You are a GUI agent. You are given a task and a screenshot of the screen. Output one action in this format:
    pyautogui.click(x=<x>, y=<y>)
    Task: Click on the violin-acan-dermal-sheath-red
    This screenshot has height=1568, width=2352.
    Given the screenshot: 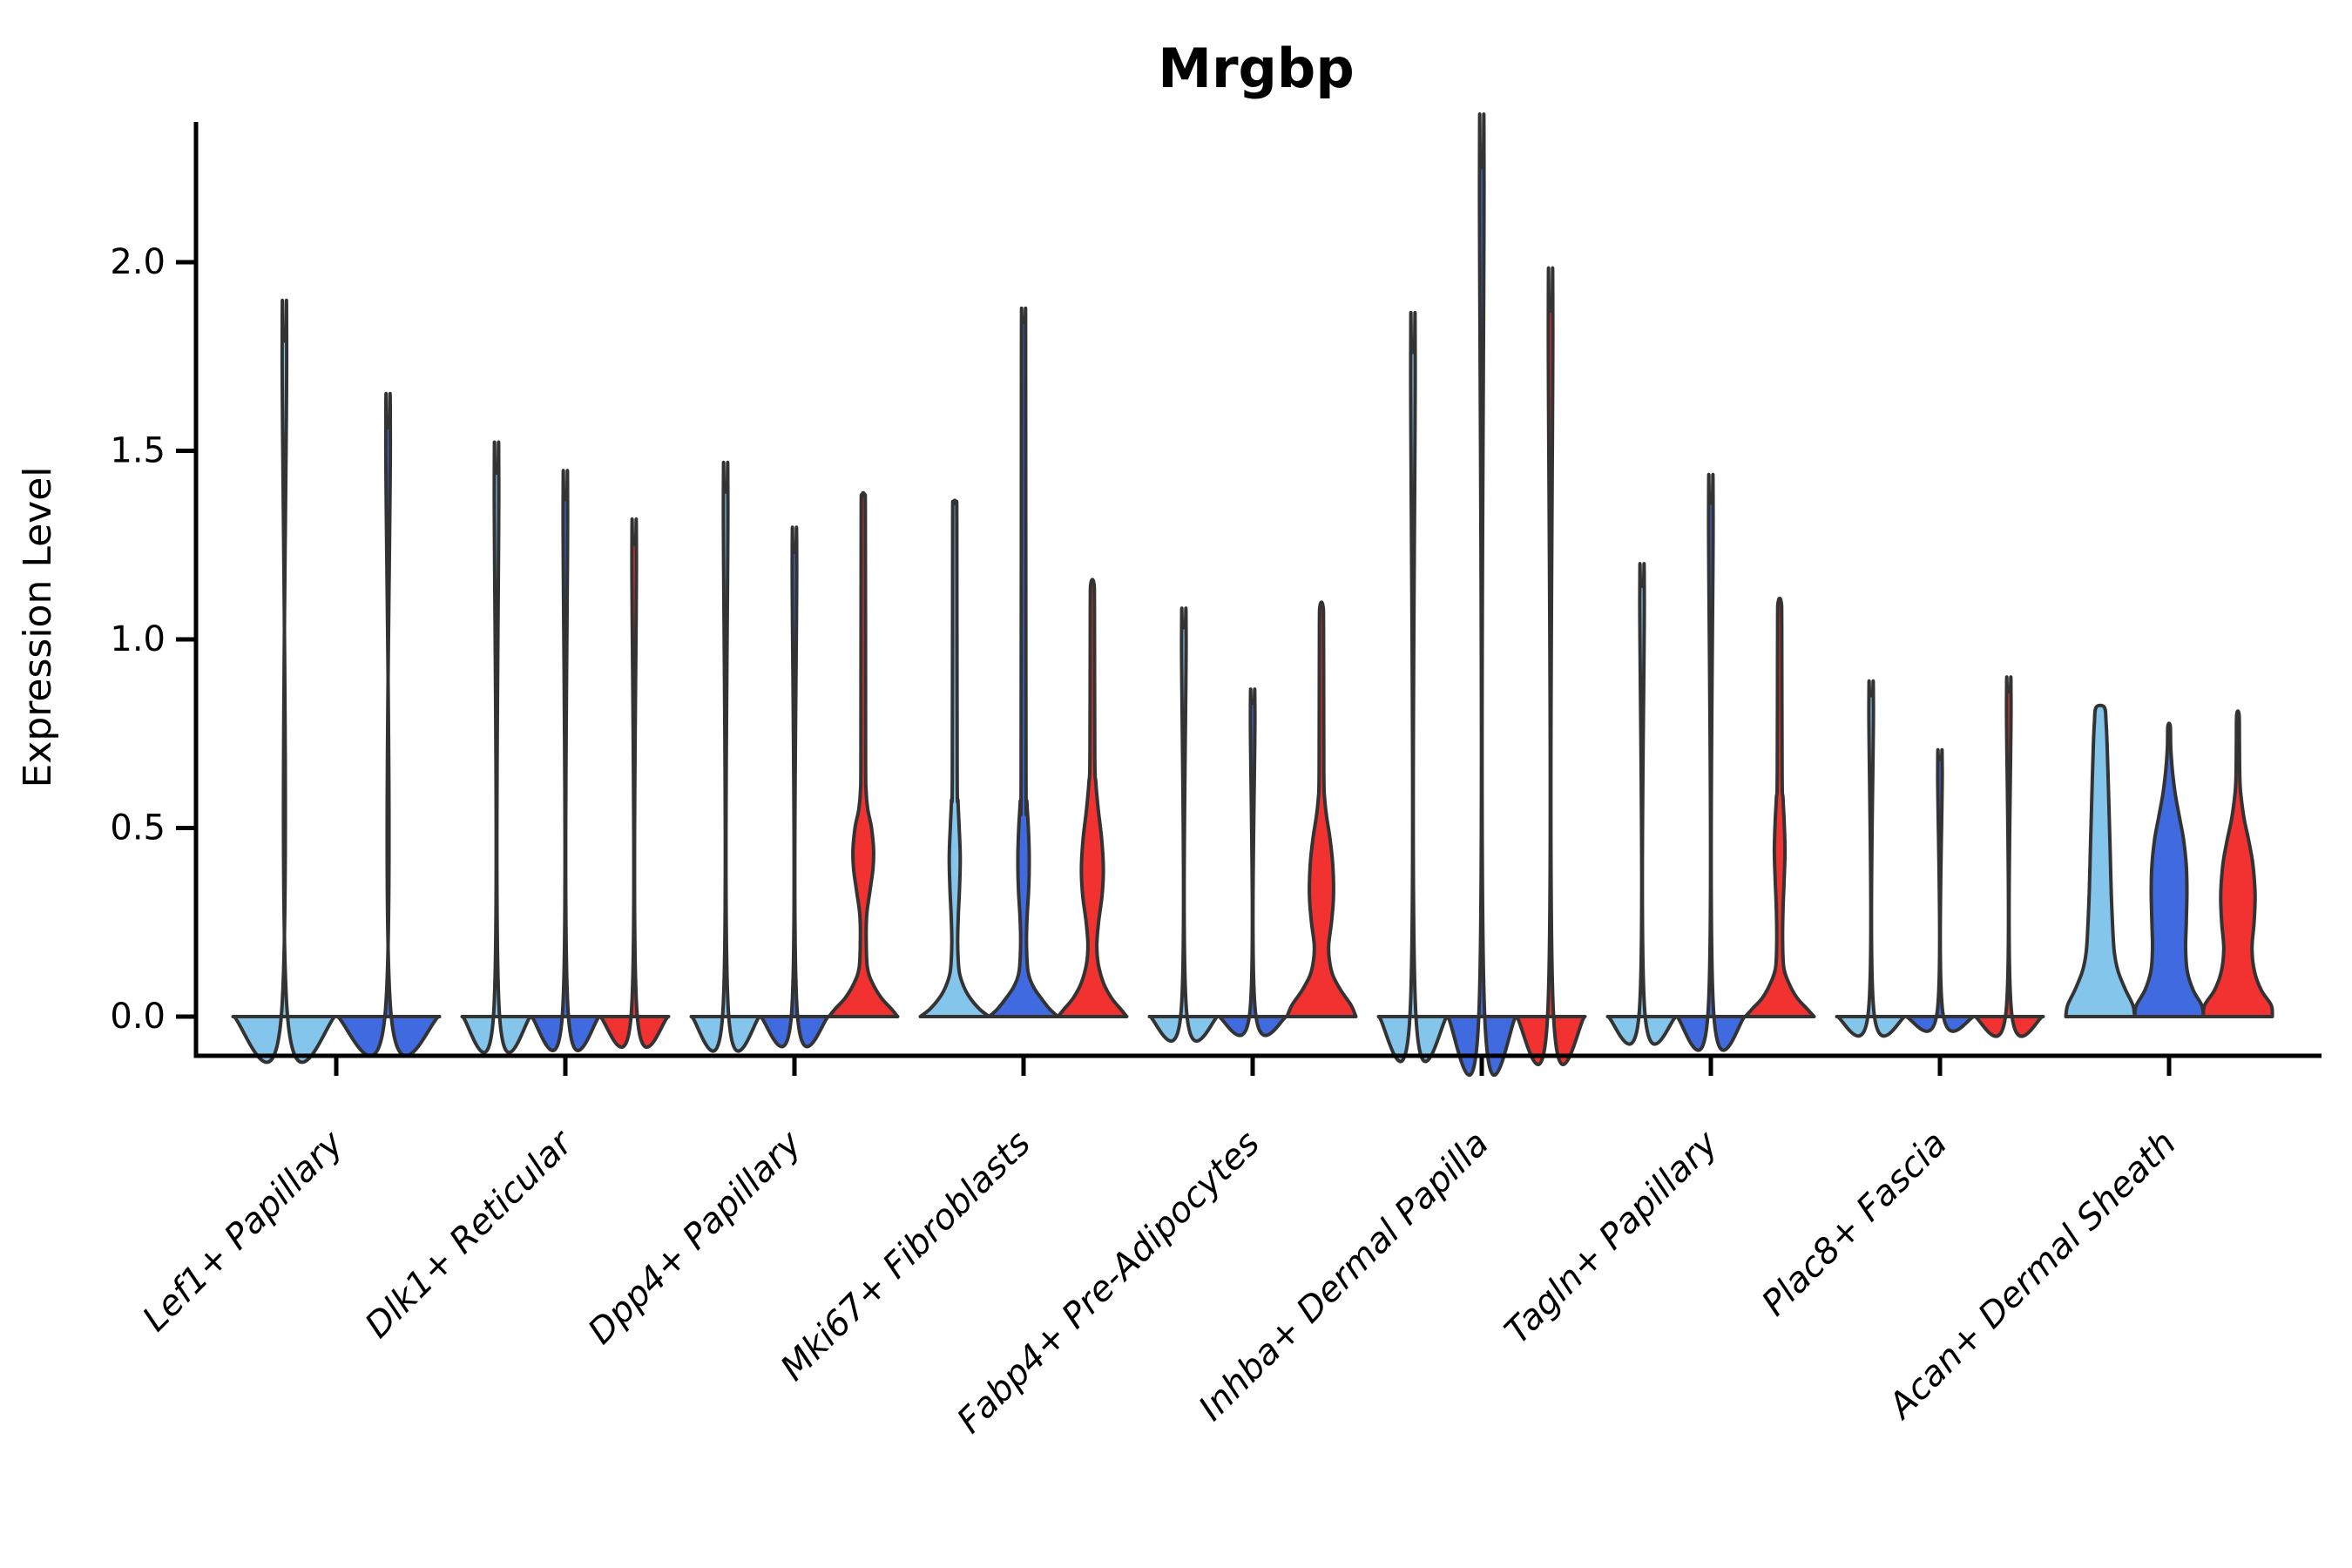 What is the action you would take?
    pyautogui.click(x=2237, y=864)
    